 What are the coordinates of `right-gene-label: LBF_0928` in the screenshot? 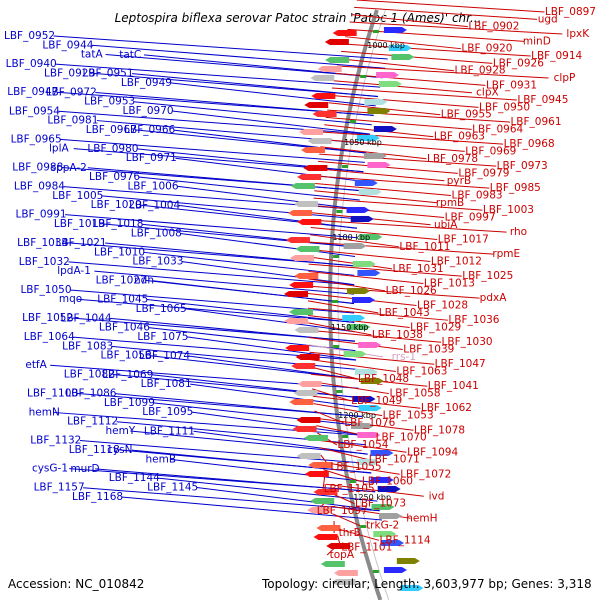 It's located at (480, 71).